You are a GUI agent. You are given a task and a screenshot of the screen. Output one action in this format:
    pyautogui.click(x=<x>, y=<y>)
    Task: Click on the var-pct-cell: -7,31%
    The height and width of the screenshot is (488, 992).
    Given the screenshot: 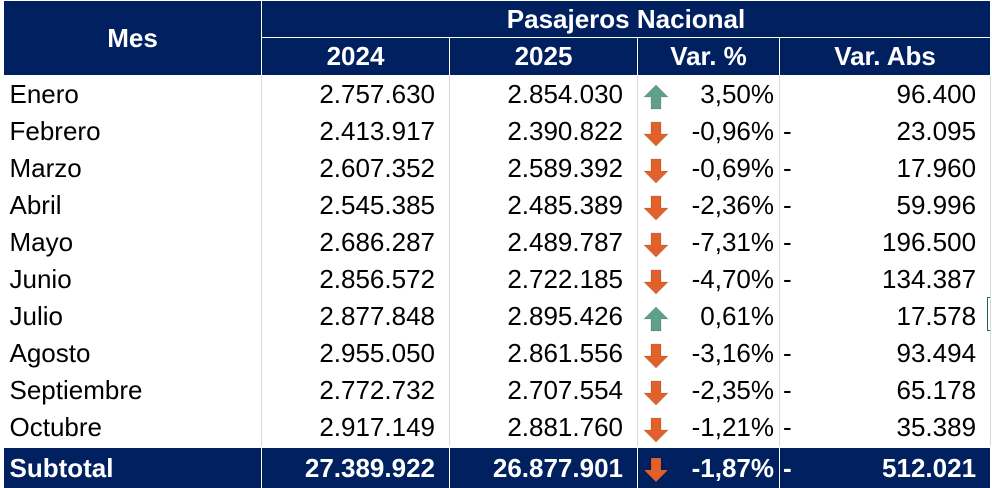 What is the action you would take?
    pyautogui.click(x=708, y=242)
    